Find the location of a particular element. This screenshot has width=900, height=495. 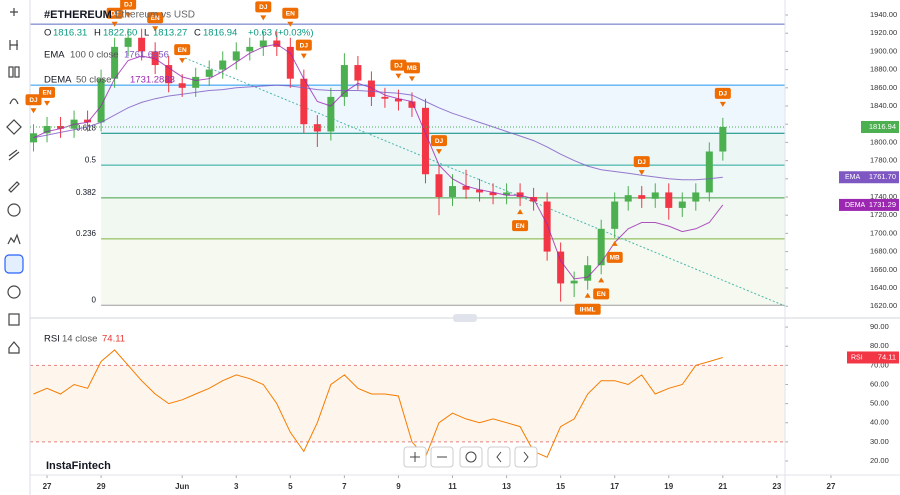

fib-label: 0.236 is located at coordinates (86, 233).